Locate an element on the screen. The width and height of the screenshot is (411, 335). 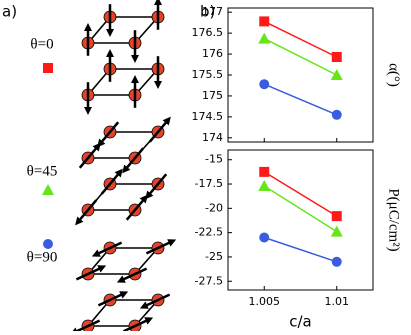
y-tick-label: 175.5 is located at coordinates (208, 74).